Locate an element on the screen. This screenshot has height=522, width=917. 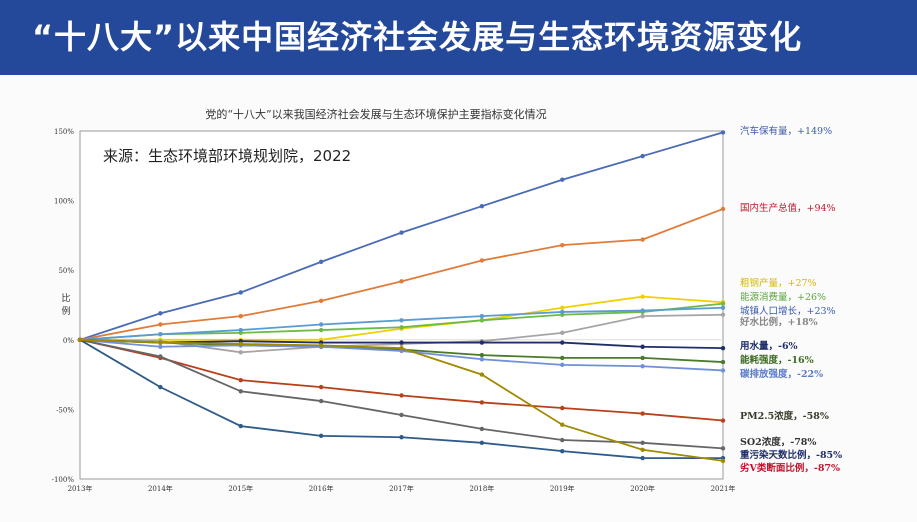
x-tick-label: 2020年 is located at coordinates (642, 488).